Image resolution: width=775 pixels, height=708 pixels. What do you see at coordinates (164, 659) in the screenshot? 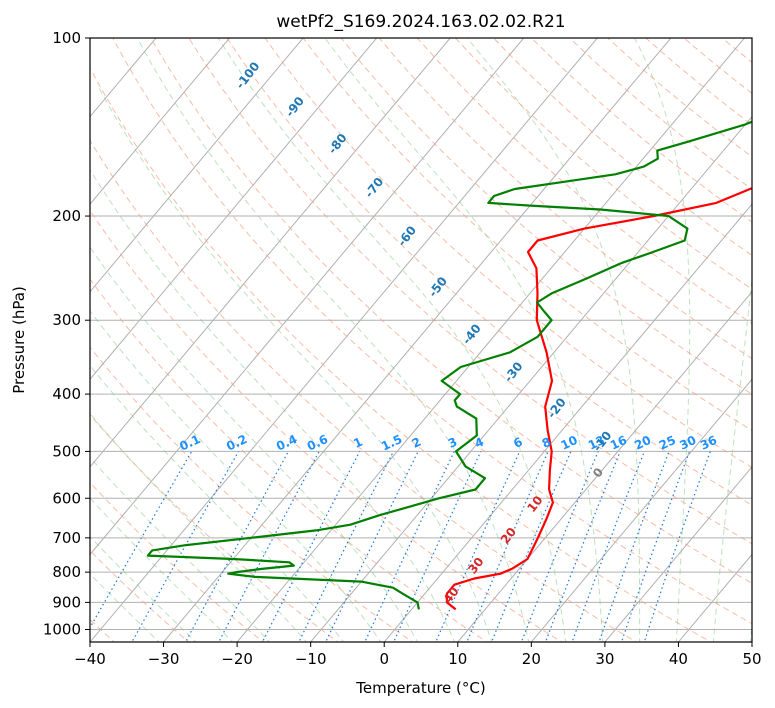
I see `x-tick-label: −30` at bounding box center [164, 659].